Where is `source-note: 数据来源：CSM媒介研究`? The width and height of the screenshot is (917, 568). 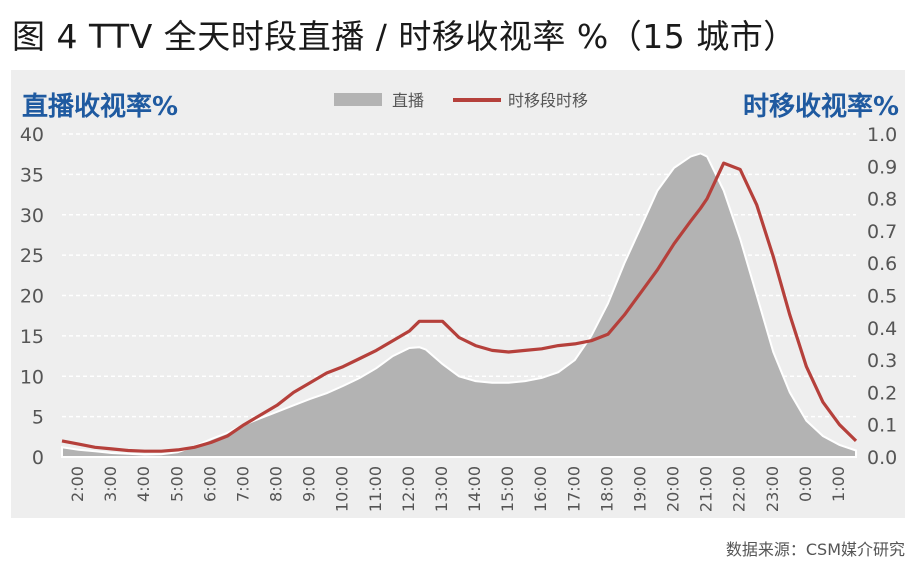
source-note: 数据来源：CSM媒介研究 is located at coordinates (815, 549).